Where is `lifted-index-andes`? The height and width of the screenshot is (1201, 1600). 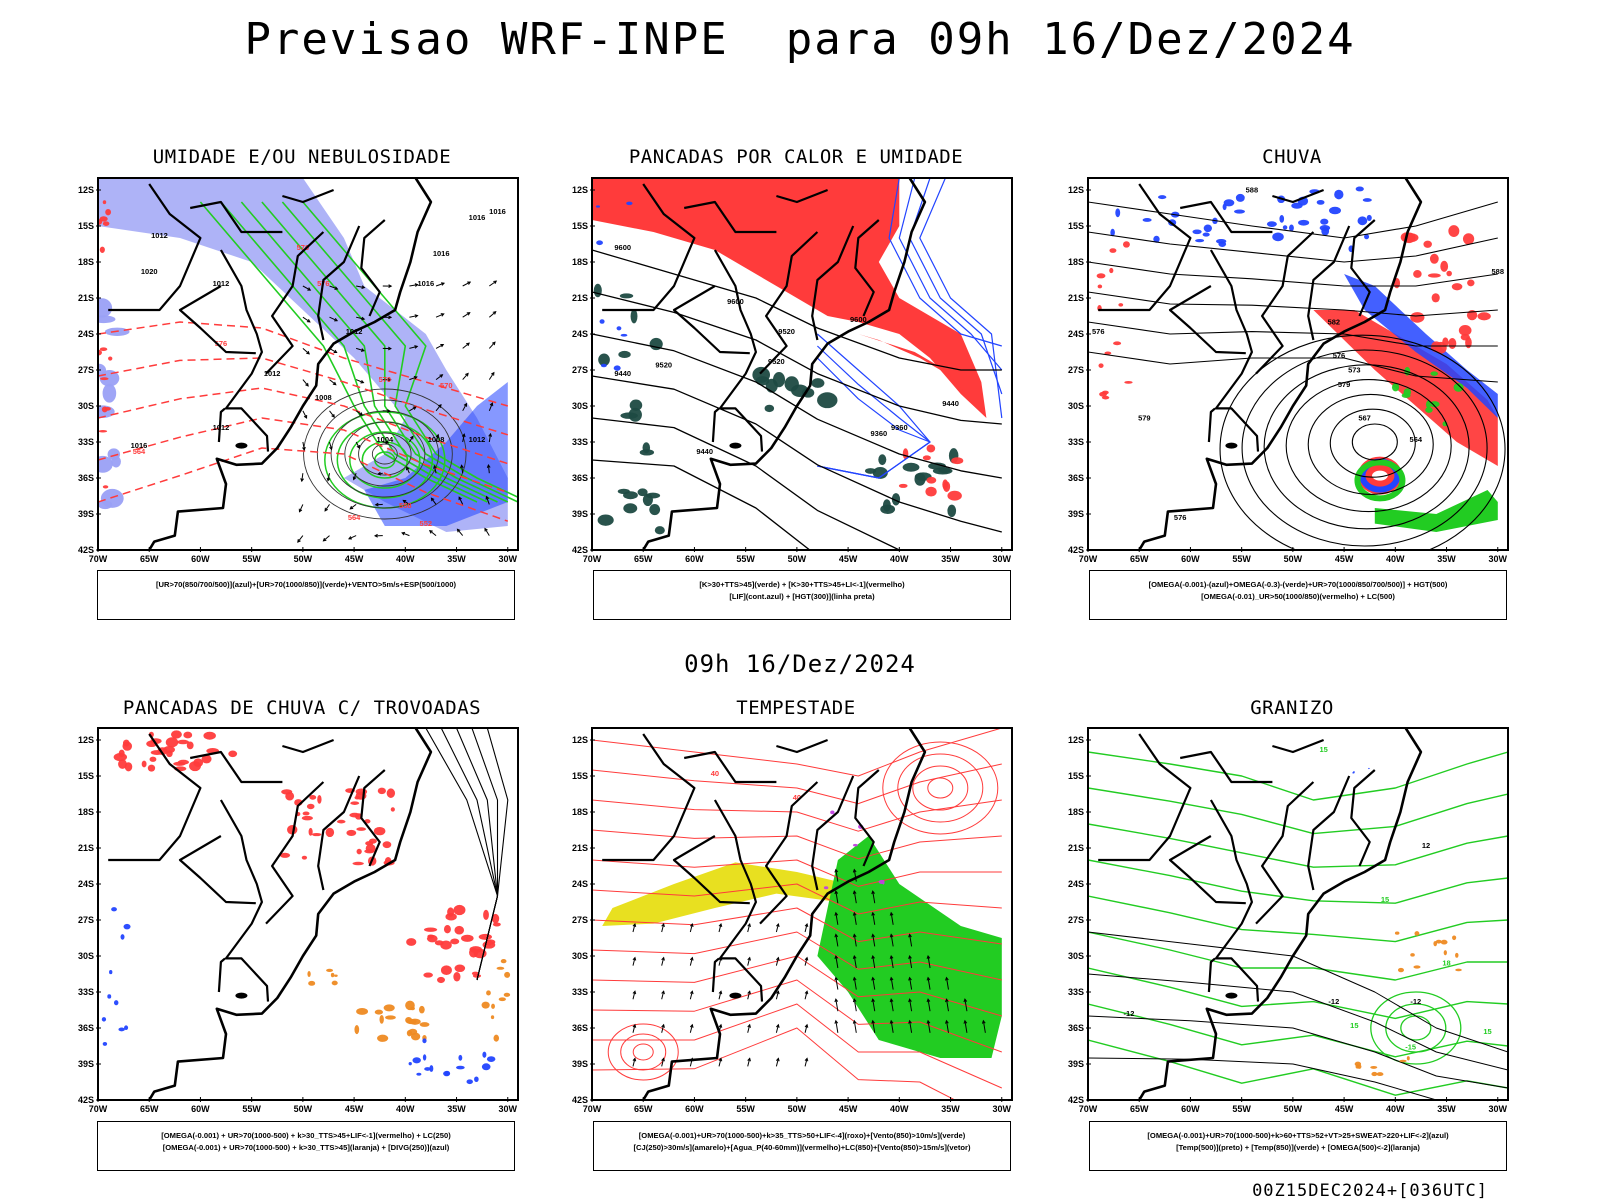
lifted-index-andes is located at coordinates (629, 203).